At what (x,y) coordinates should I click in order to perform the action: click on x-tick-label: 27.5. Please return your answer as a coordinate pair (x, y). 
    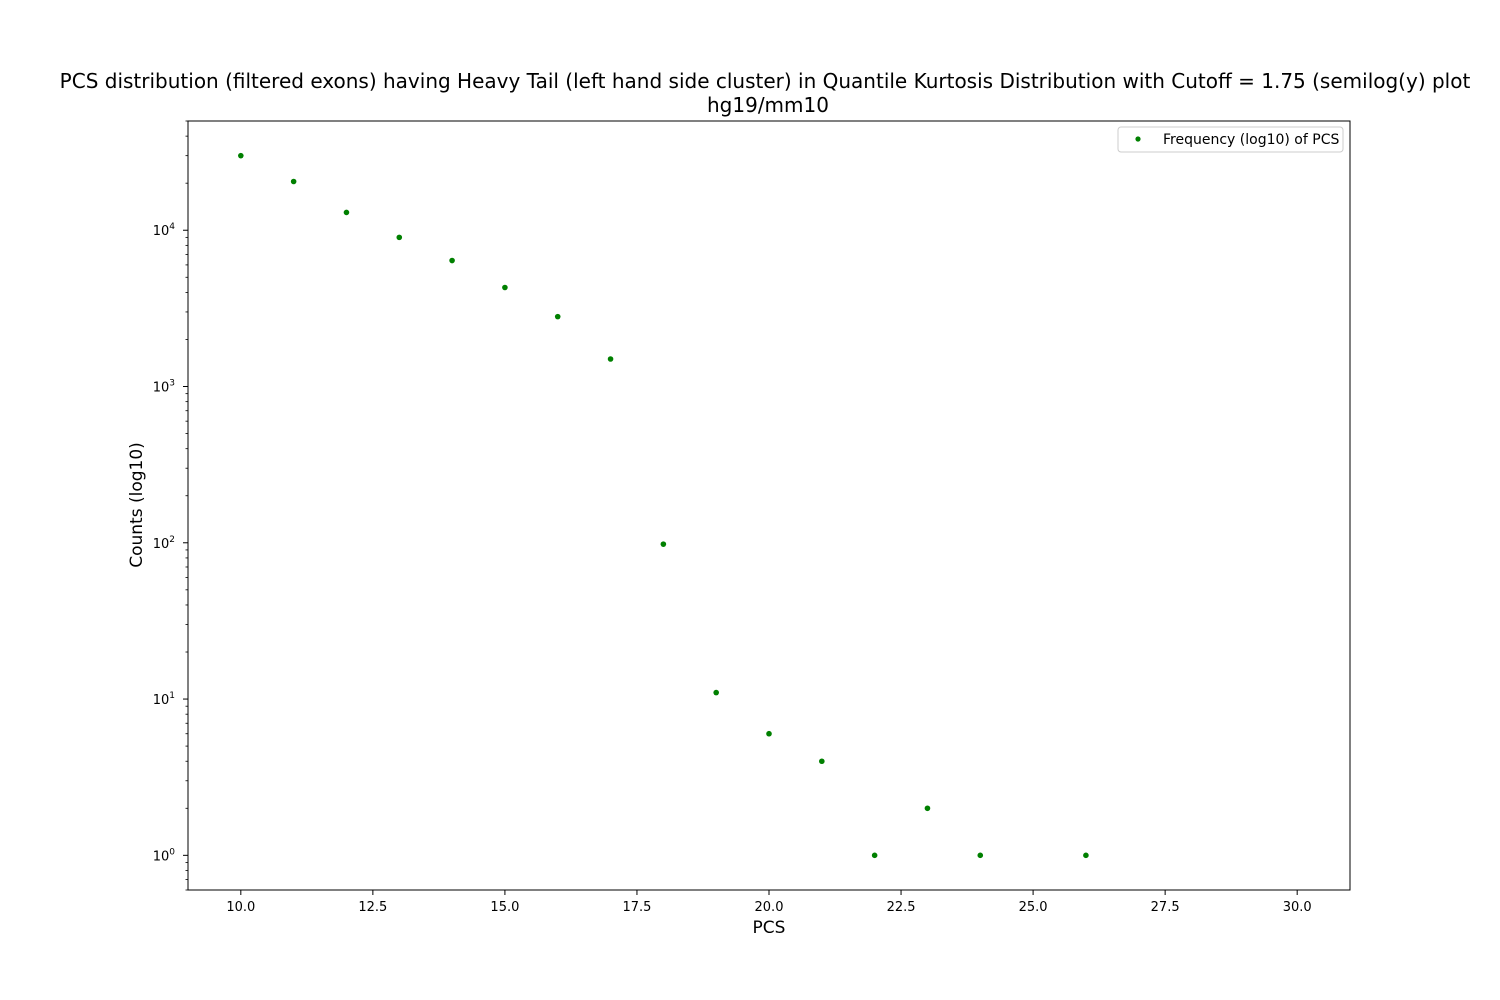
    Looking at the image, I should click on (1165, 907).